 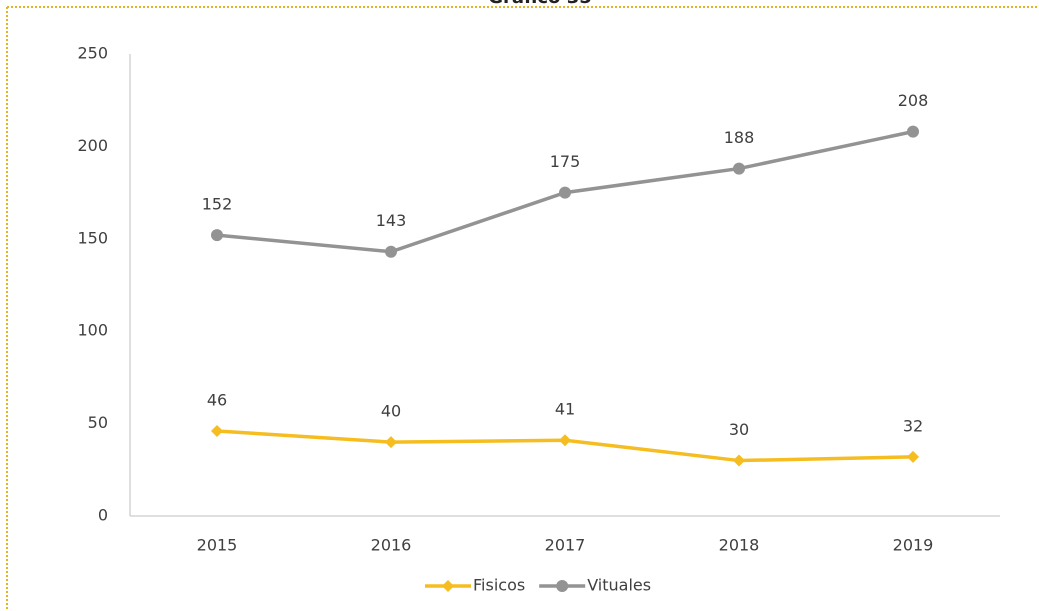 What do you see at coordinates (619, 585) in the screenshot?
I see `legend-label: Vituales` at bounding box center [619, 585].